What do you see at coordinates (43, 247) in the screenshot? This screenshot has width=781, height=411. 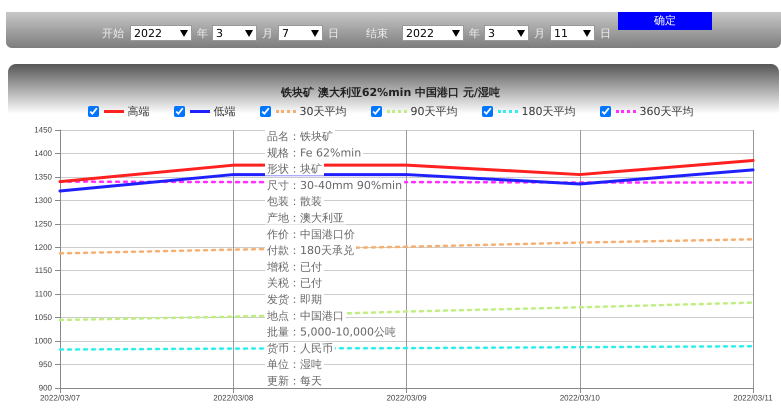 I see `y-tick-label: 1200` at bounding box center [43, 247].